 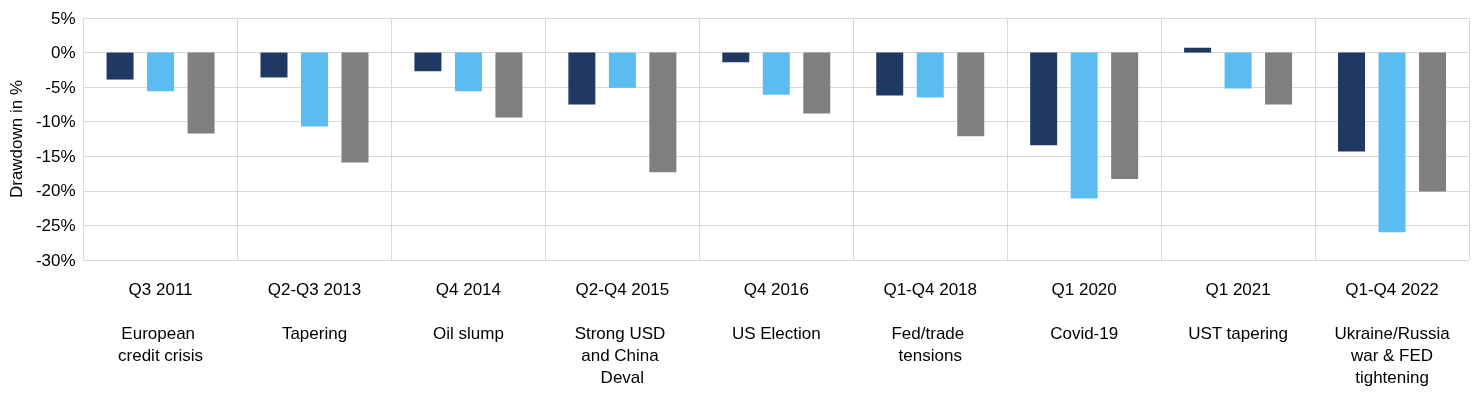 I want to click on category-label: Q4 2016 US Election, so click(x=776, y=311).